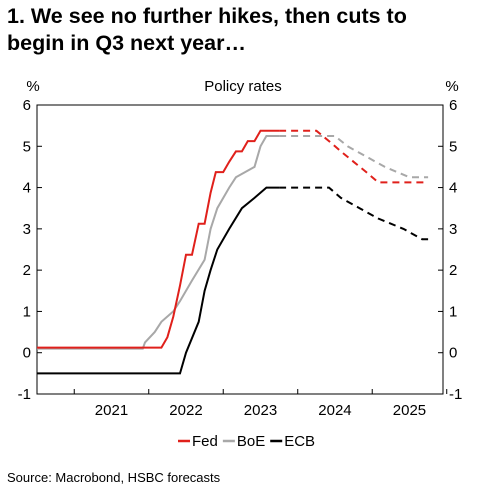  I want to click on y-tick-label-left: 3, so click(27, 229).